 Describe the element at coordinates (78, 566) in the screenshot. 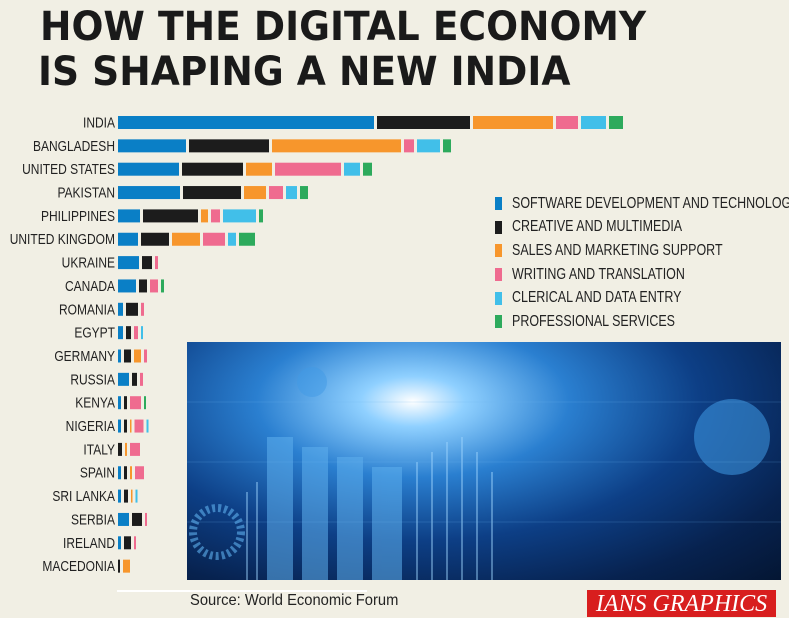

I see `category-label: MACEDONIA` at that location.